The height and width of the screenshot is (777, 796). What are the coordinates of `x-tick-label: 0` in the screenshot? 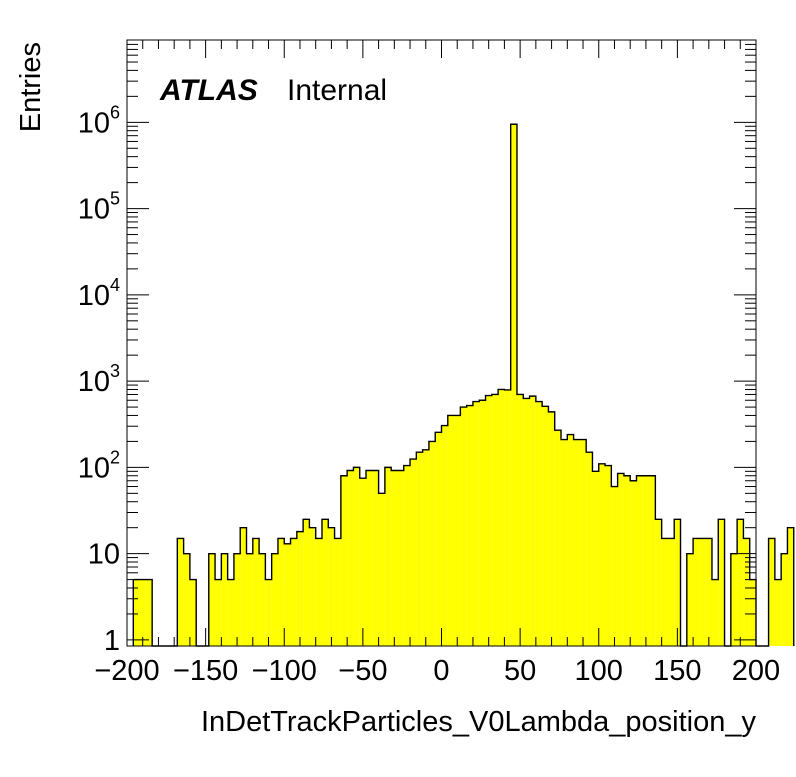 It's located at (441, 671).